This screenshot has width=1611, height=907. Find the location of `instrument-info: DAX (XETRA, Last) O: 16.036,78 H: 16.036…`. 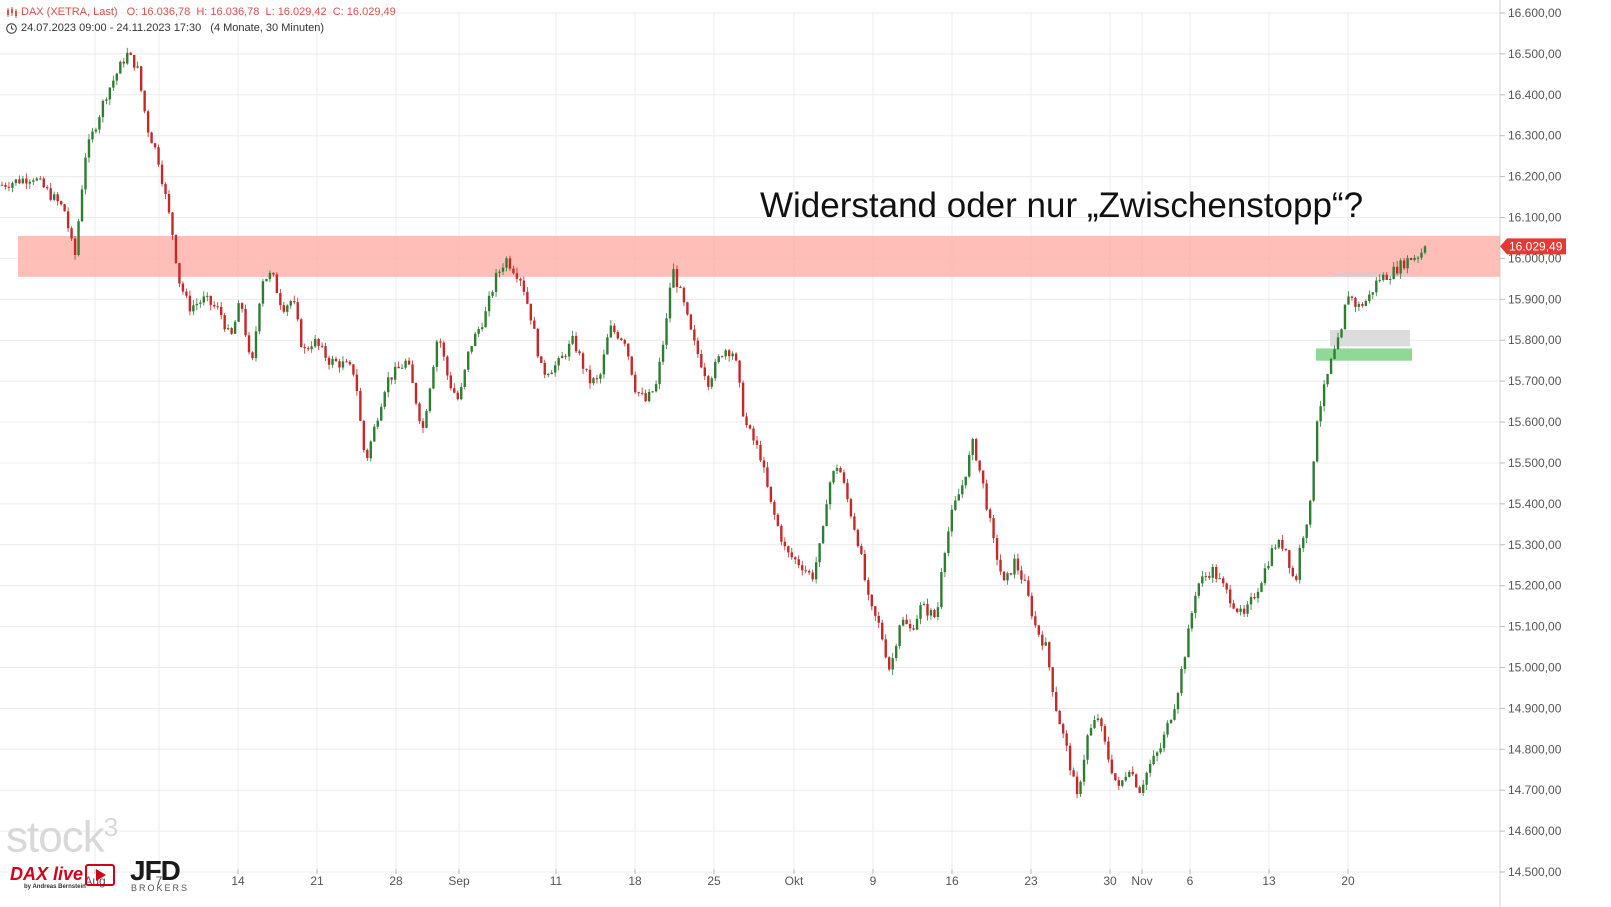

instrument-info: DAX (XETRA, Last) O: 16.036,78 H: 16.036… is located at coordinates (201, 12).